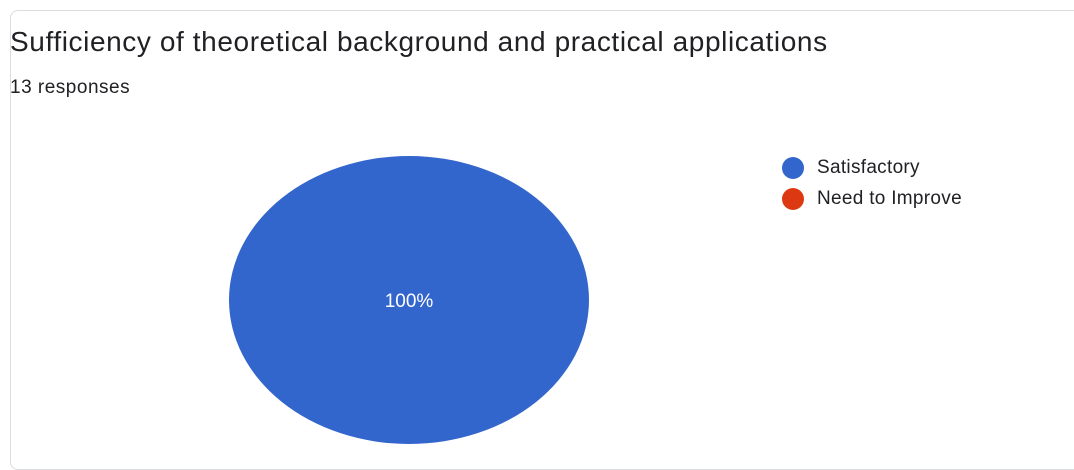 The width and height of the screenshot is (1074, 470). I want to click on response-count: 13 responses, so click(70, 87).